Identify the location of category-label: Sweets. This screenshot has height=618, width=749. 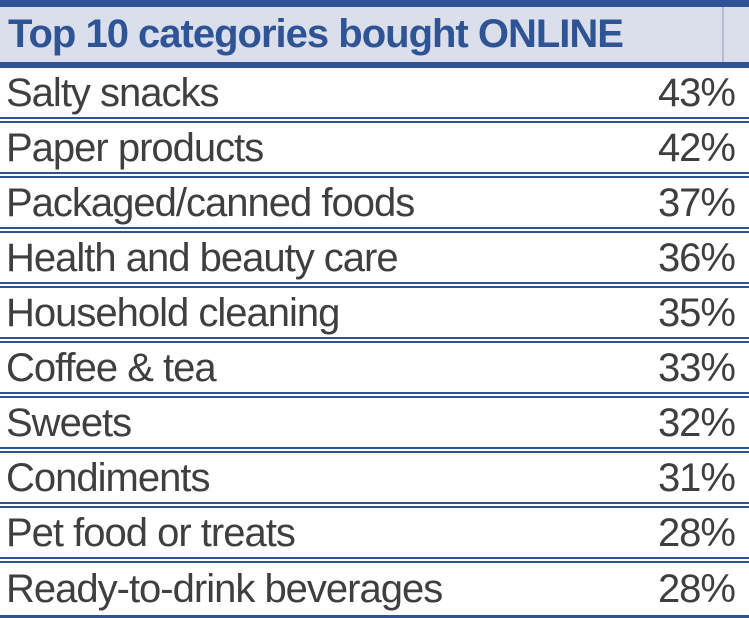
(69, 422).